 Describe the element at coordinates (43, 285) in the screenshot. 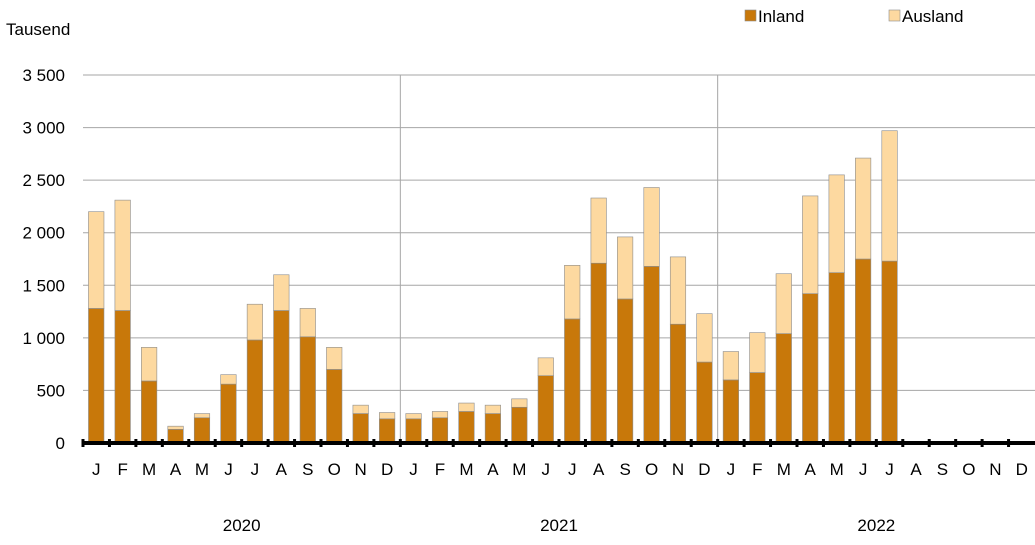

I see `y-tick-label: 1 500` at that location.